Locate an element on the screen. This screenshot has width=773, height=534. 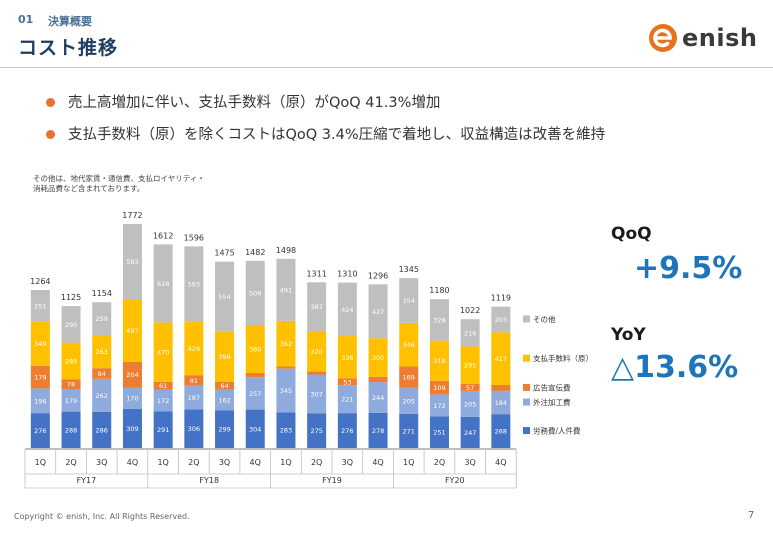
bar-value-label: 299 is located at coordinates (224, 430).